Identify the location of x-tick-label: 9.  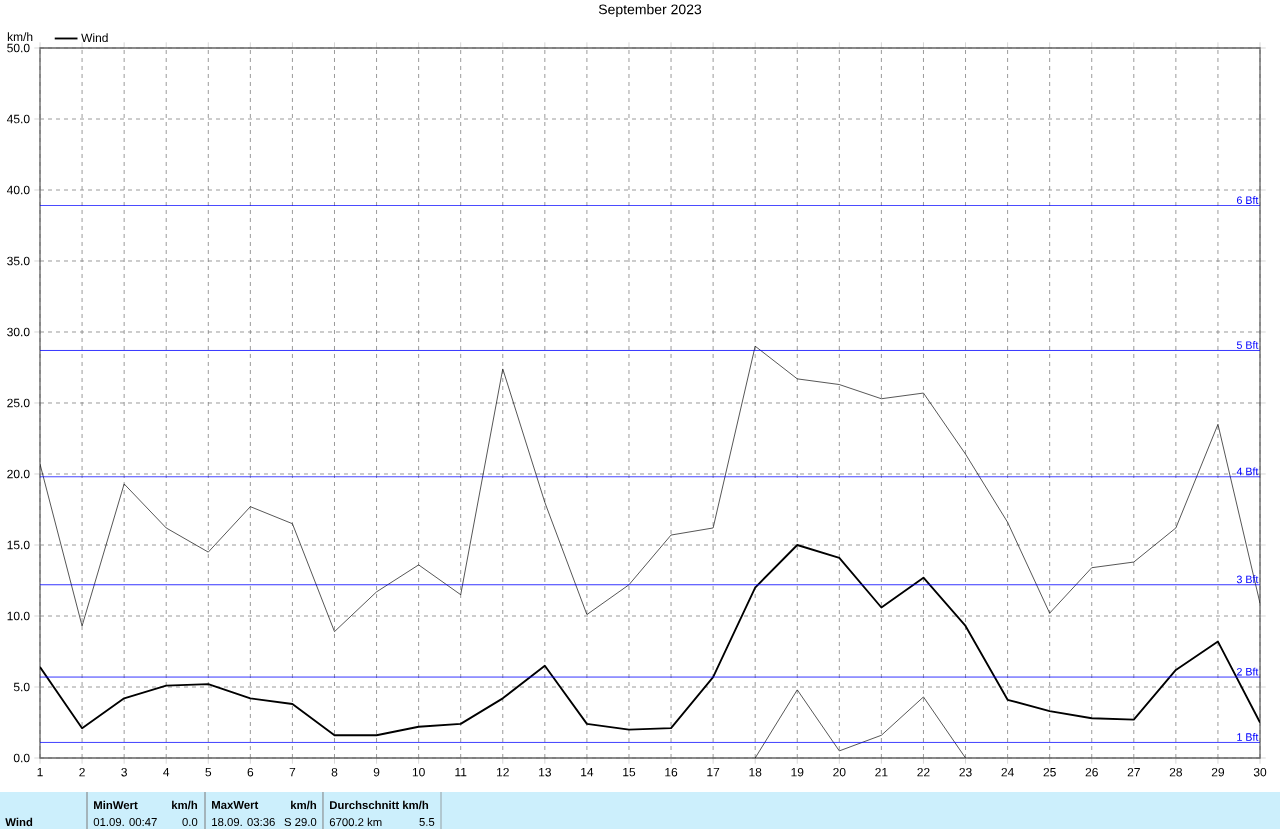
(376, 772).